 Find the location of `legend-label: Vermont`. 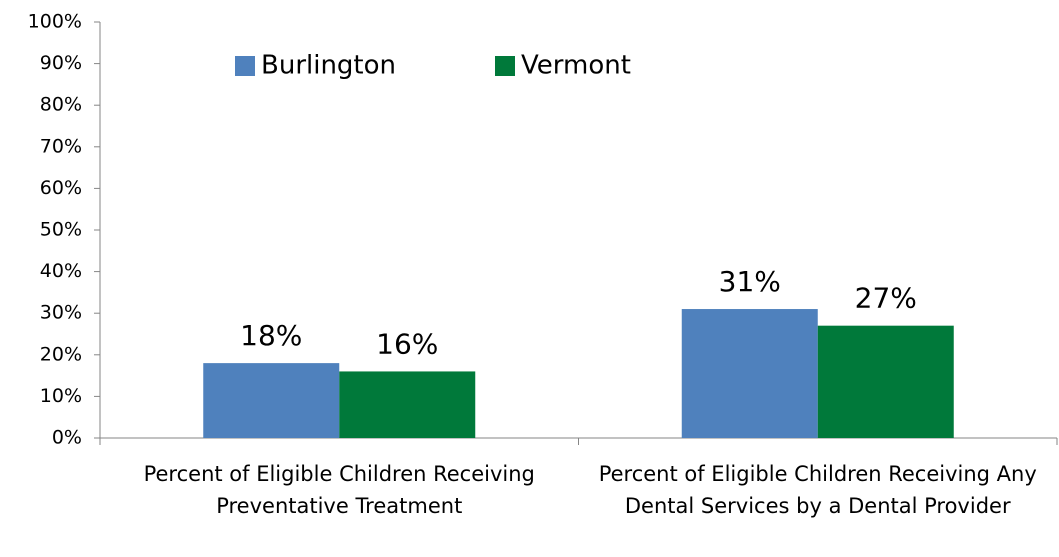

legend-label: Vermont is located at coordinates (576, 66).